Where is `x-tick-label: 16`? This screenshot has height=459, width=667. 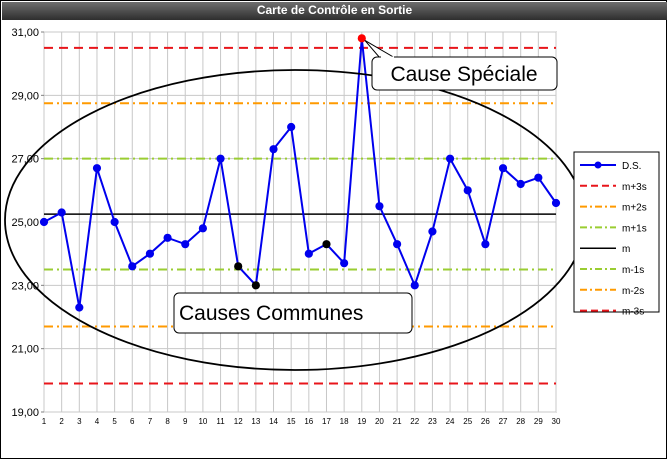 x-tick-label: 16 is located at coordinates (308, 421).